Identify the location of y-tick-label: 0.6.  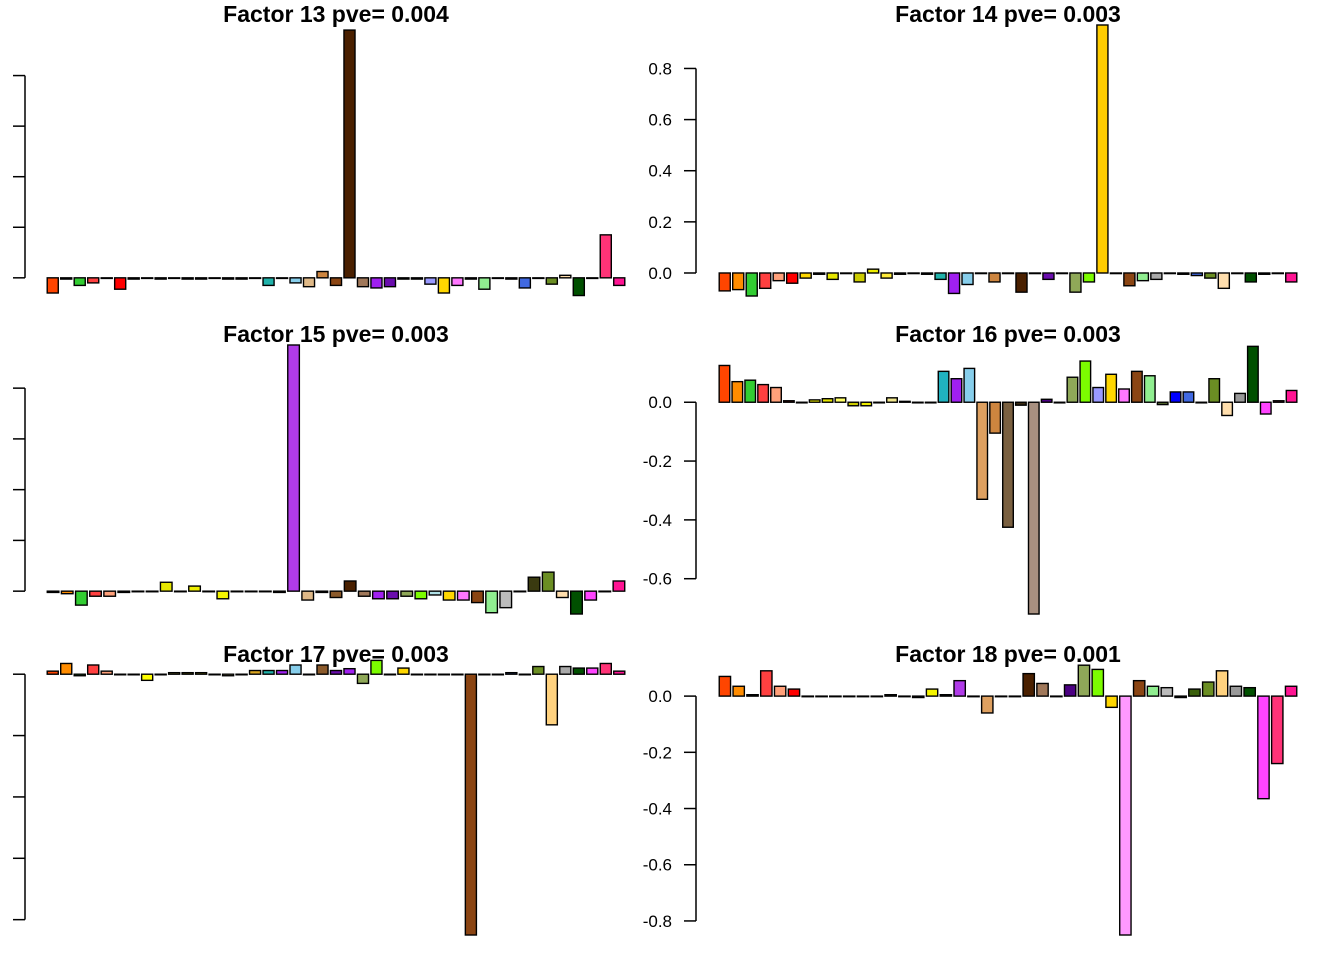
(660, 120).